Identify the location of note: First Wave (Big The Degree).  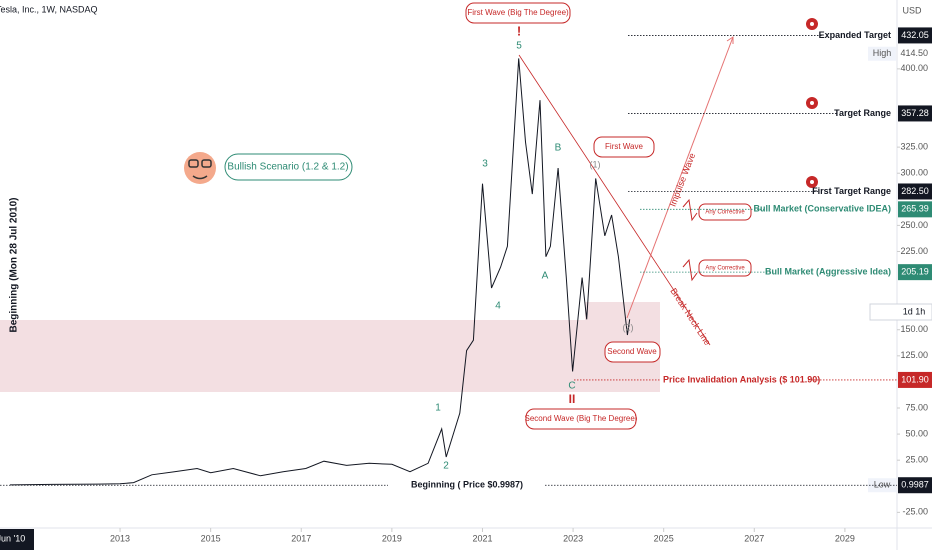
(518, 12).